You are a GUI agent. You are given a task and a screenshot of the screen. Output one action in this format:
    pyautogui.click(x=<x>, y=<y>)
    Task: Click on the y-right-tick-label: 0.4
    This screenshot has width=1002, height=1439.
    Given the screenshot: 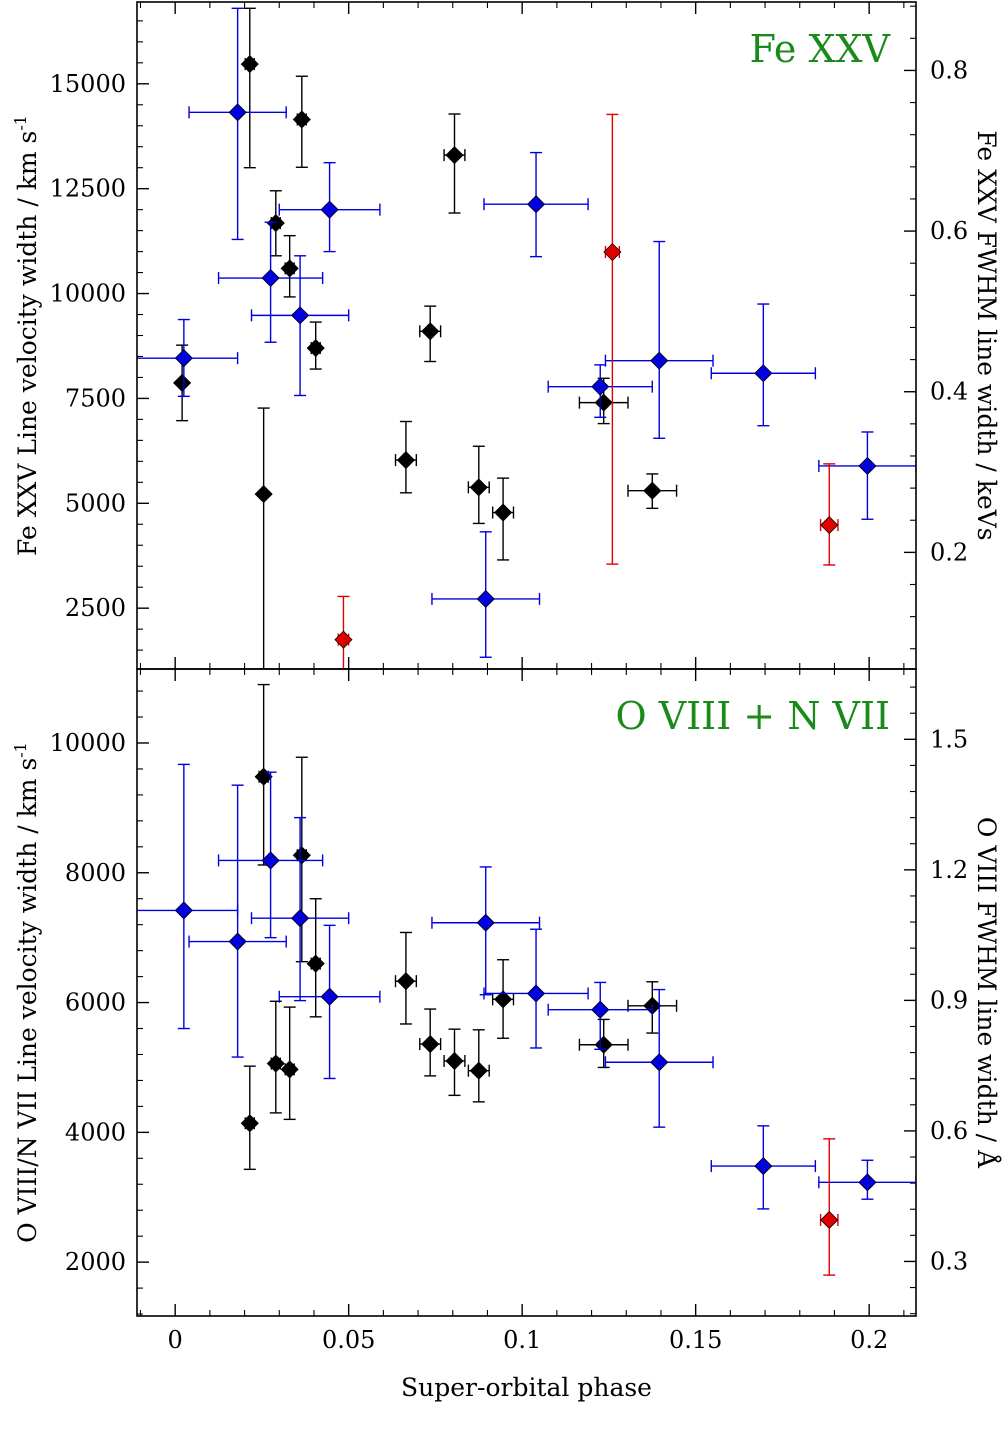 What is the action you would take?
    pyautogui.click(x=949, y=392)
    